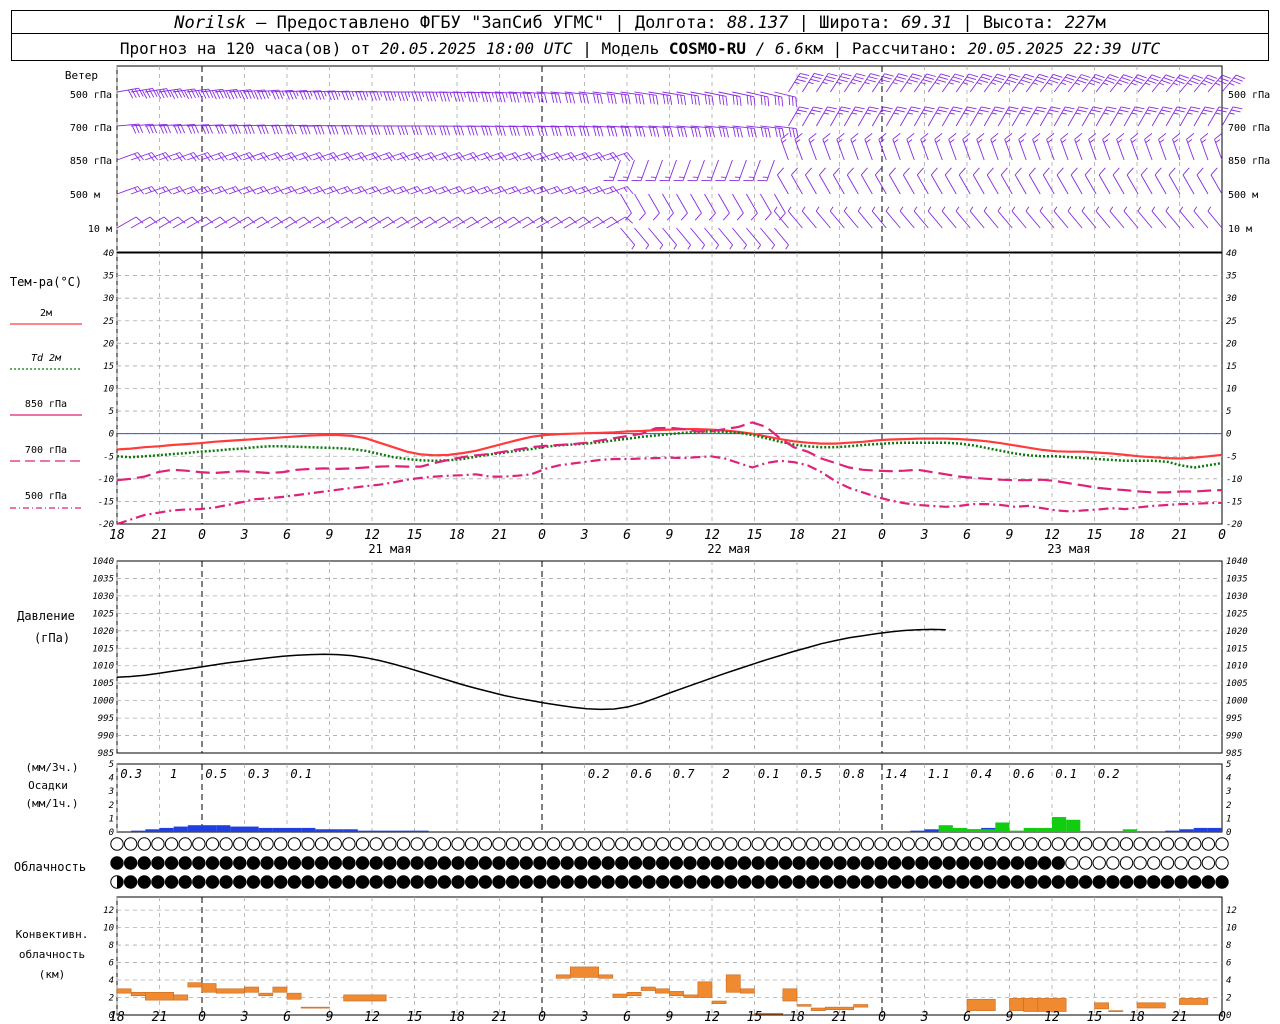 The image size is (1280, 1024). What do you see at coordinates (1237, 632) in the screenshot?
I see `pressure-ytick-right: 1020` at bounding box center [1237, 632].